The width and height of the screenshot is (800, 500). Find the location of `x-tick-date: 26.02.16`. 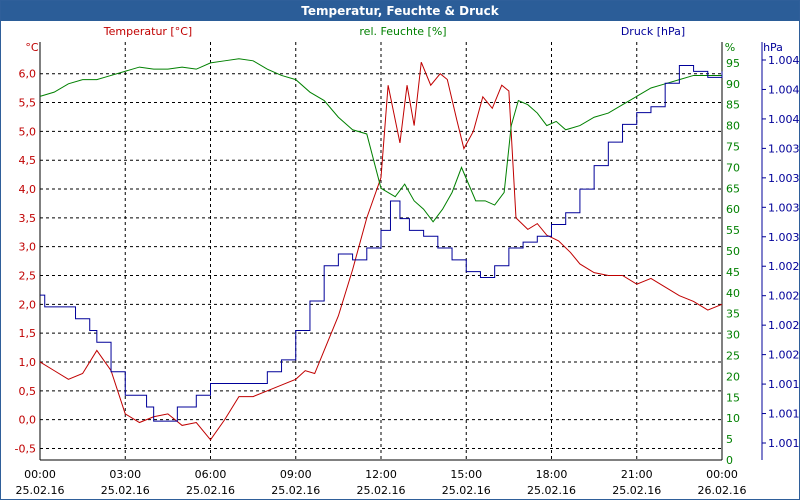

x-tick-date: 26.02.16 is located at coordinates (722, 490).